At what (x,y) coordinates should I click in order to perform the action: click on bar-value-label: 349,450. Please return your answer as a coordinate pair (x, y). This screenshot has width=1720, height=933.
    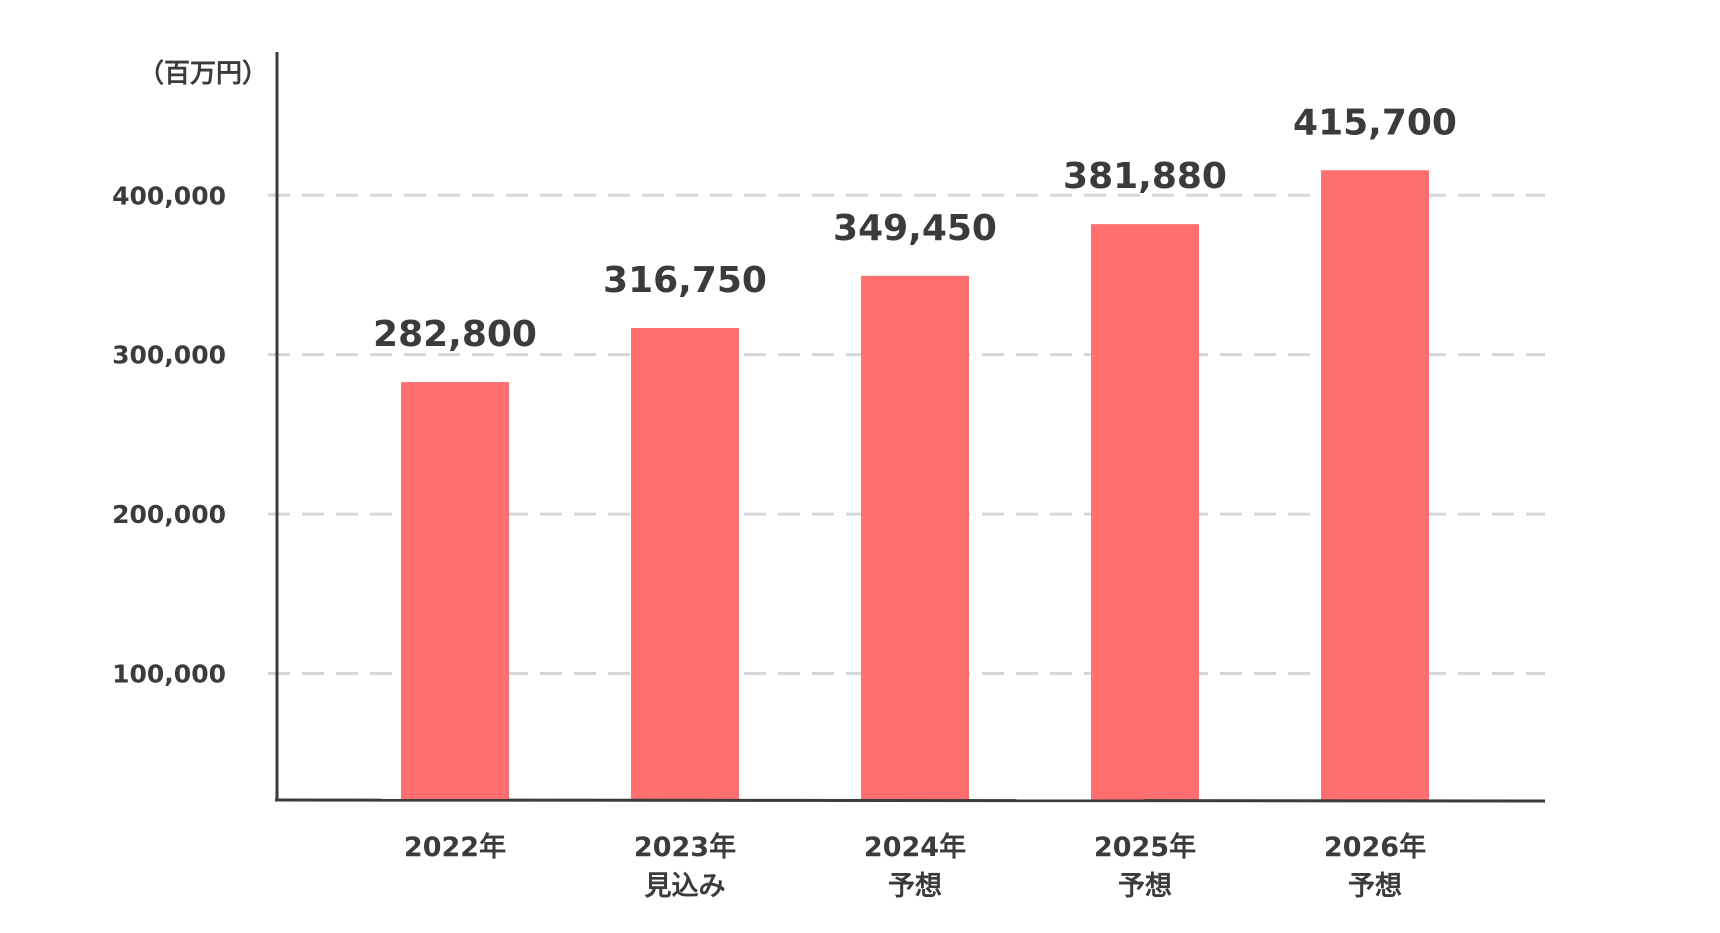
    Looking at the image, I should click on (915, 228).